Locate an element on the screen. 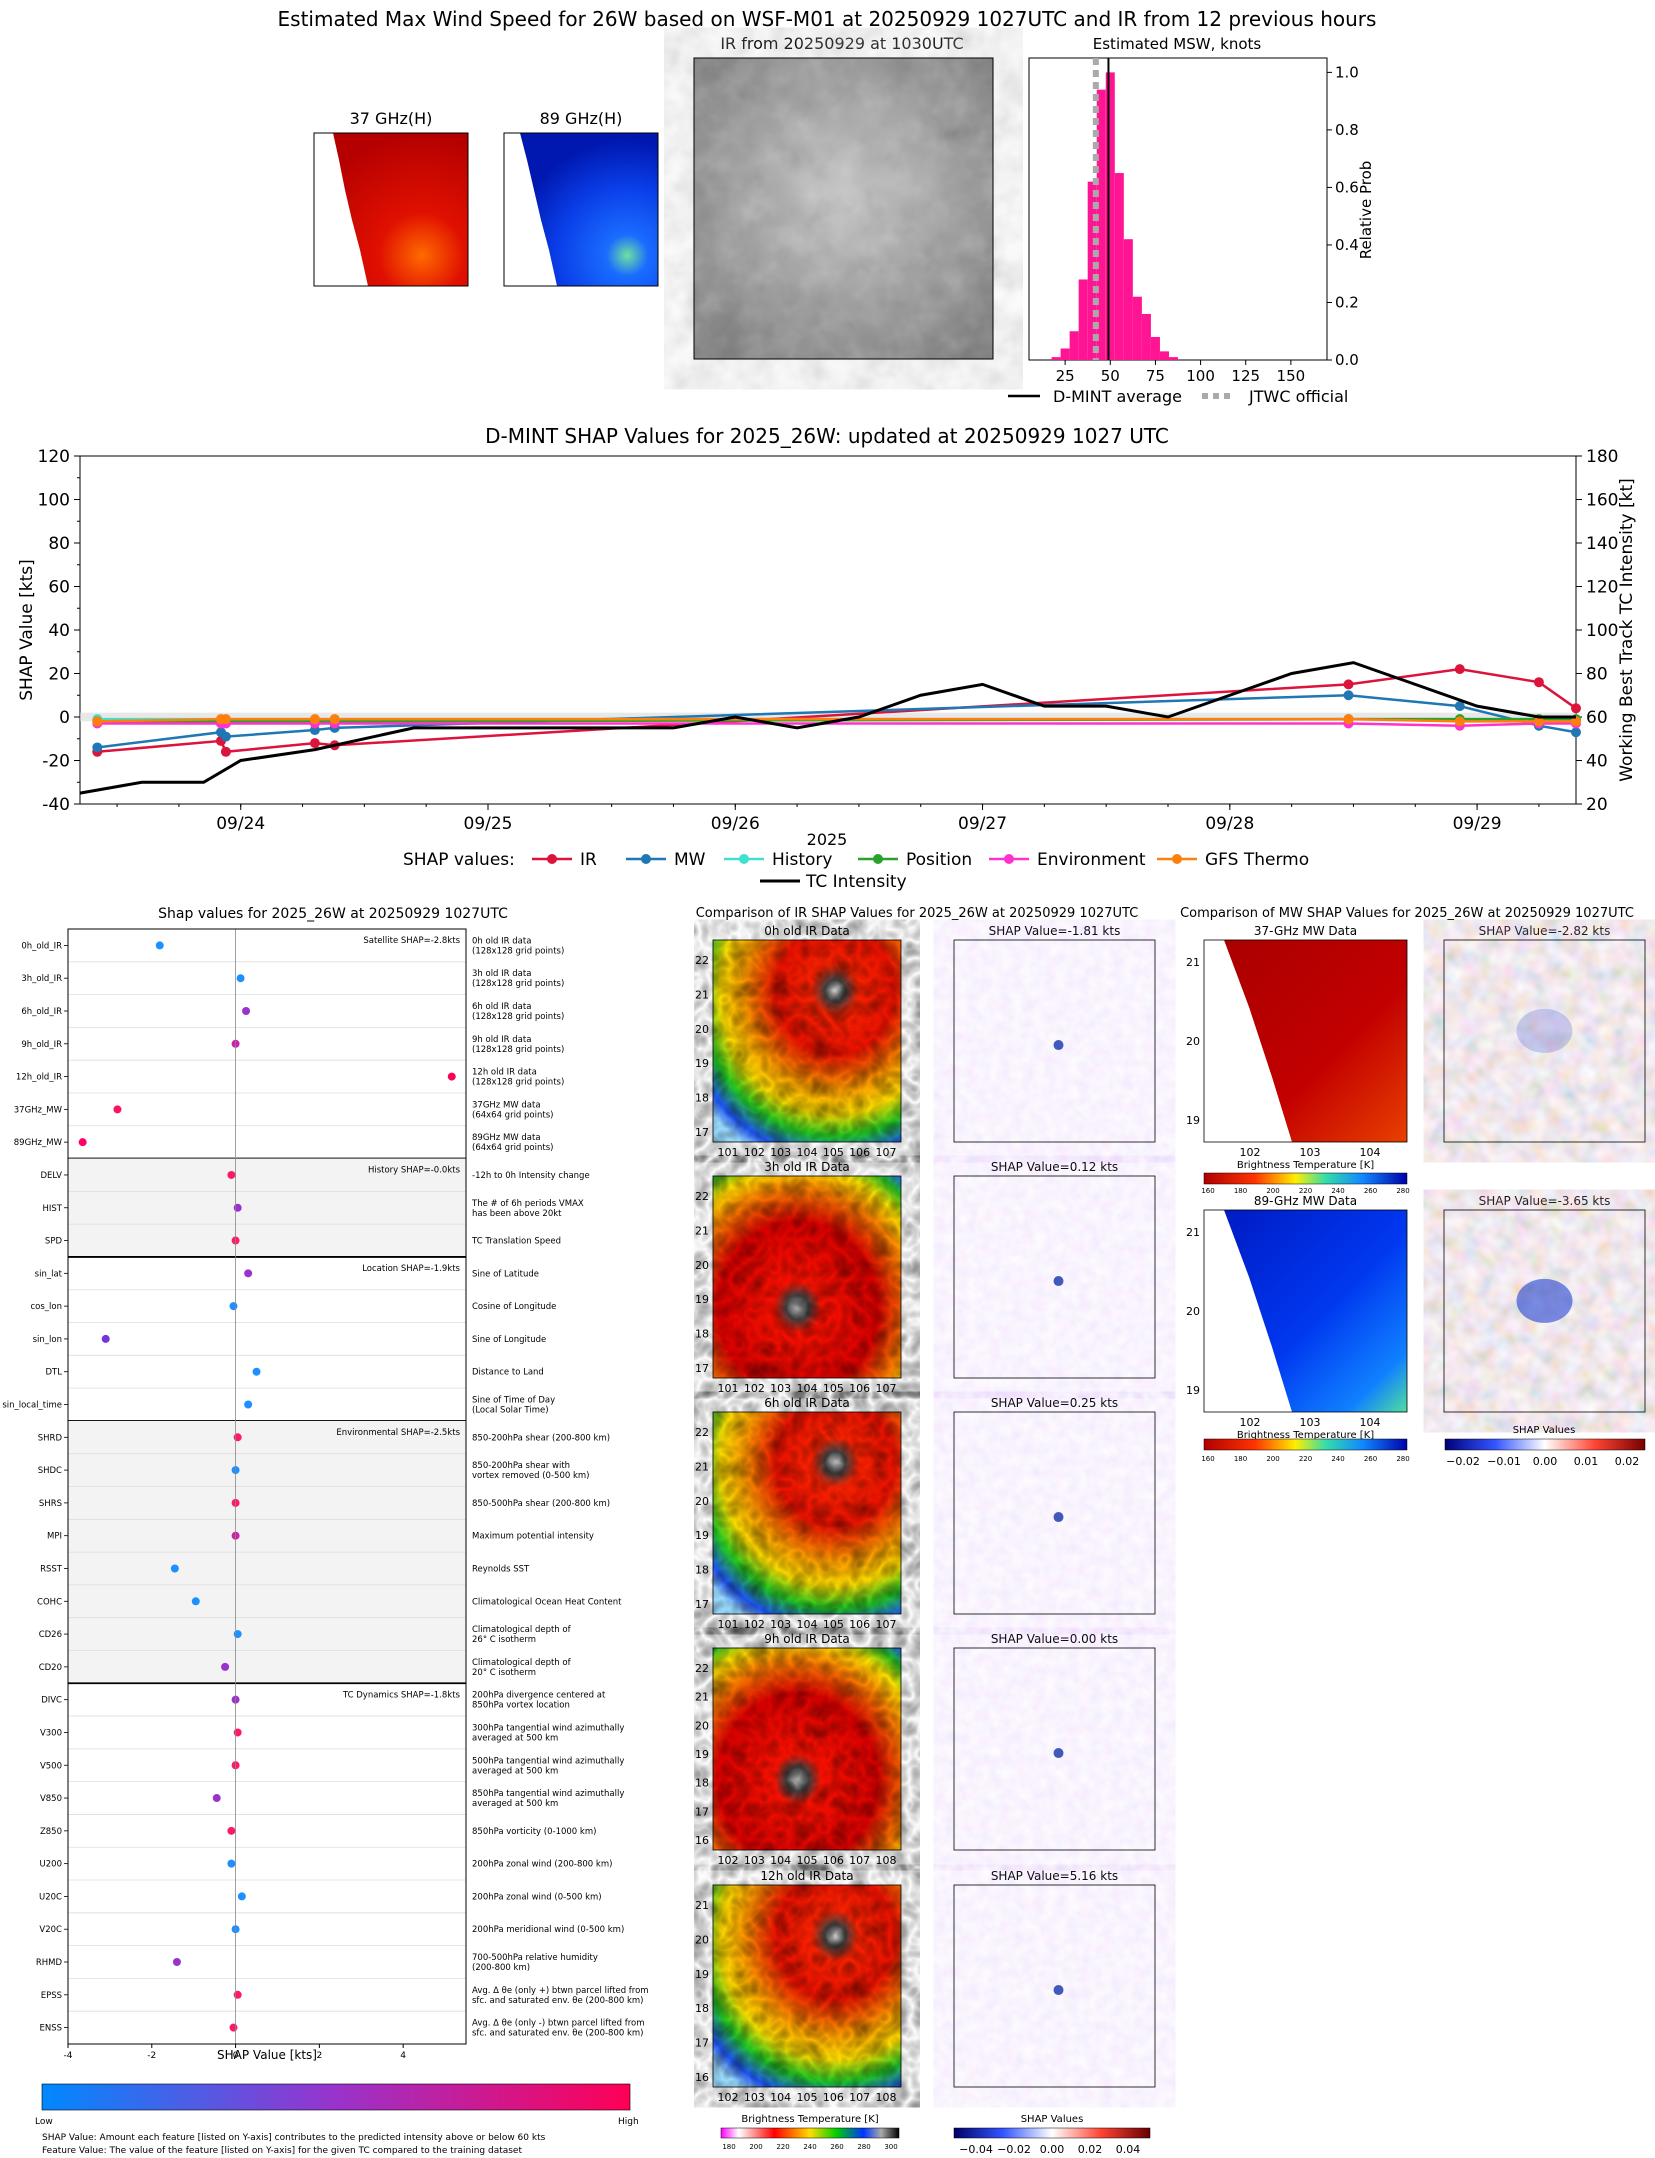 This screenshot has height=2158, width=1655. legend-dmint-label: D-MINT average is located at coordinates (1117, 396).